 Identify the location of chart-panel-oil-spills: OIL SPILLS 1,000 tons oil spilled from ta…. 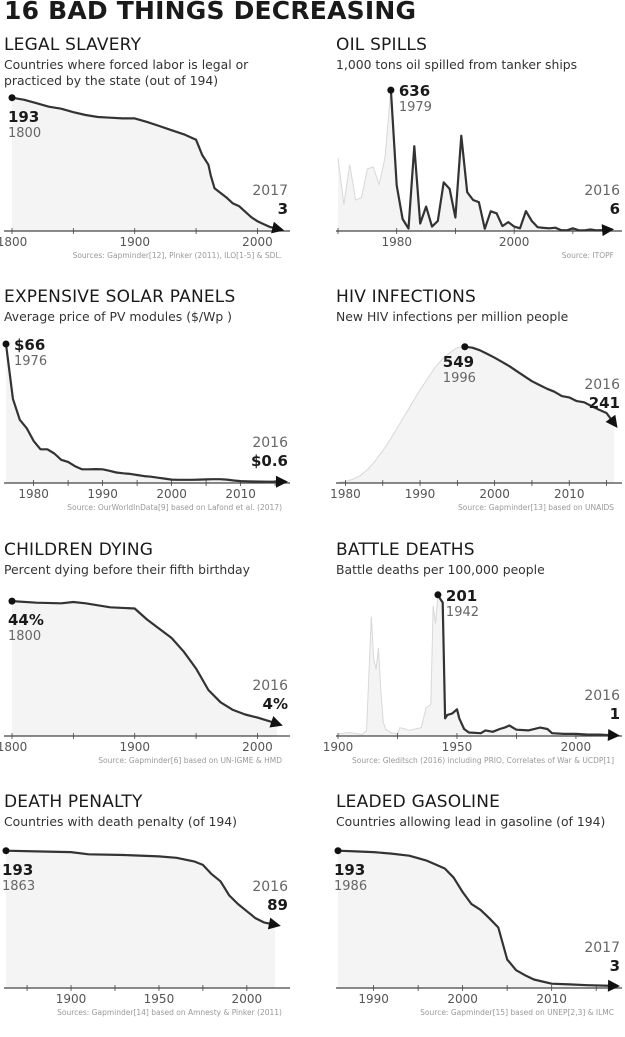
(480, 157).